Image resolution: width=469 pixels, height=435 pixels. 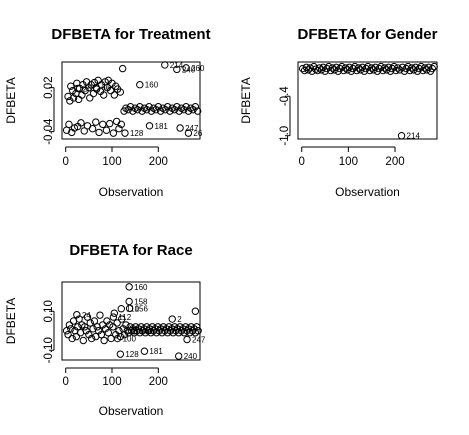 I want to click on point-label: 160, so click(x=152, y=85).